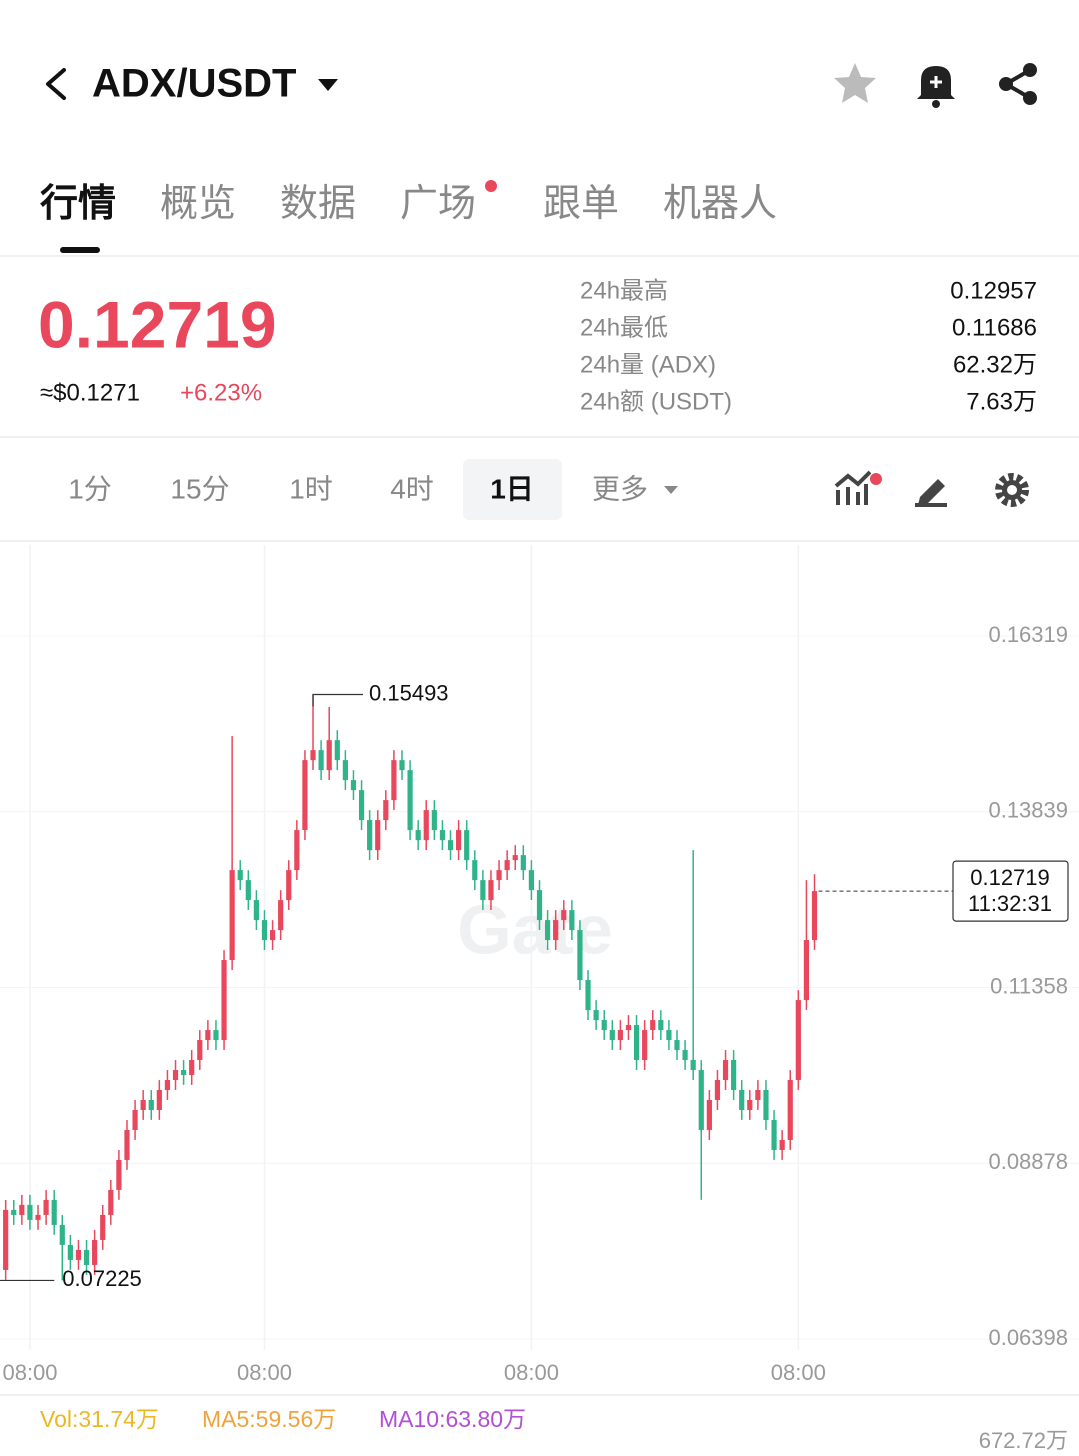 Image resolution: width=1079 pixels, height=1456 pixels. Describe the element at coordinates (581, 204) in the screenshot. I see `tab: 跟单` at that location.